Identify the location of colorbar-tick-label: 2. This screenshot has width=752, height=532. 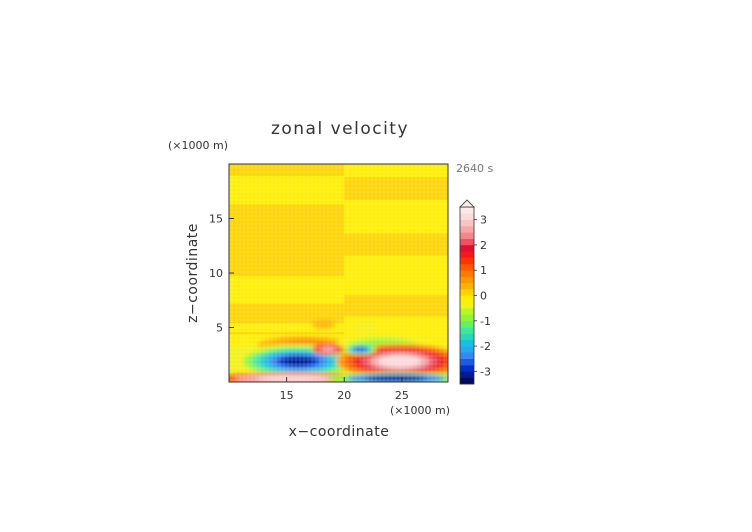
(483, 245).